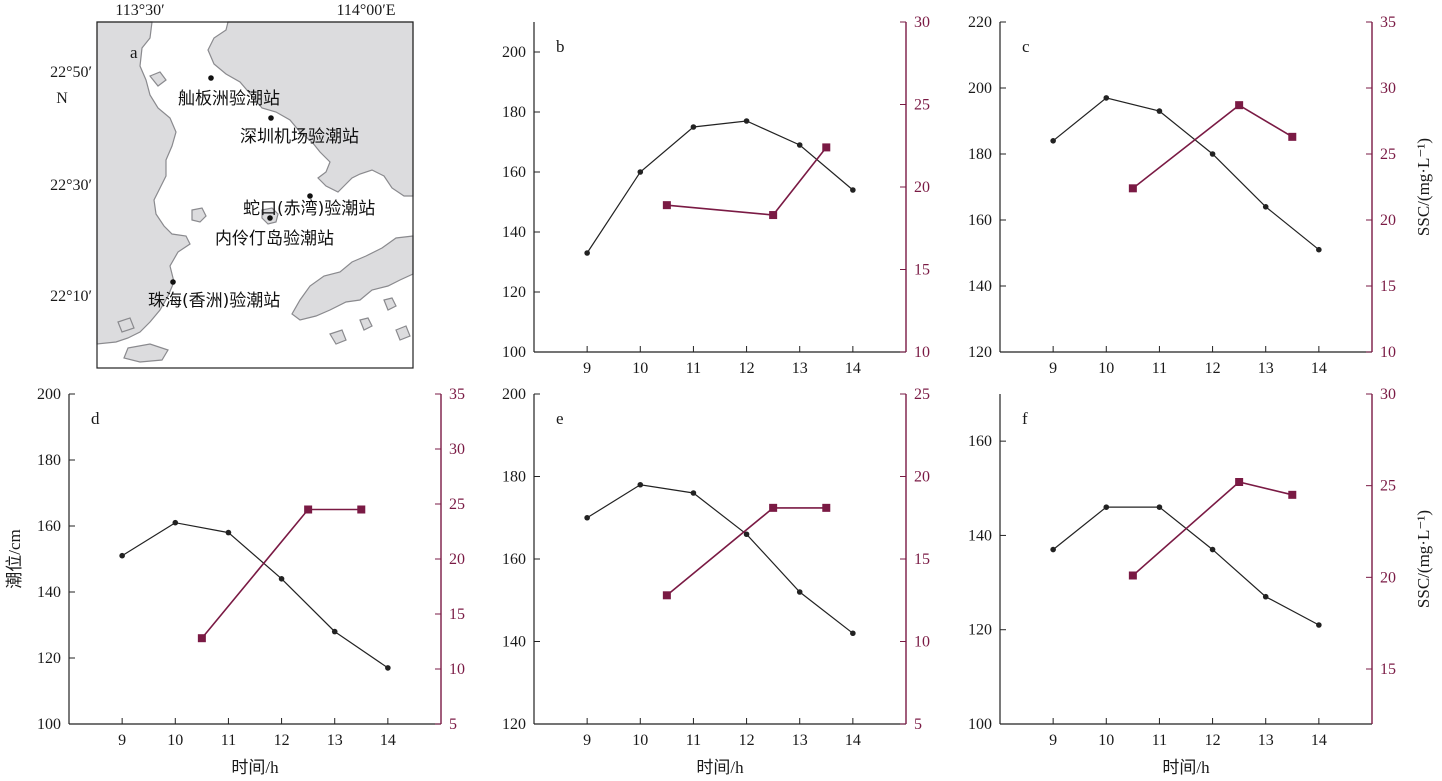 This screenshot has width=1442, height=781. Describe the element at coordinates (514, 724) in the screenshot. I see `y-tick-label-e-0: 120` at that location.